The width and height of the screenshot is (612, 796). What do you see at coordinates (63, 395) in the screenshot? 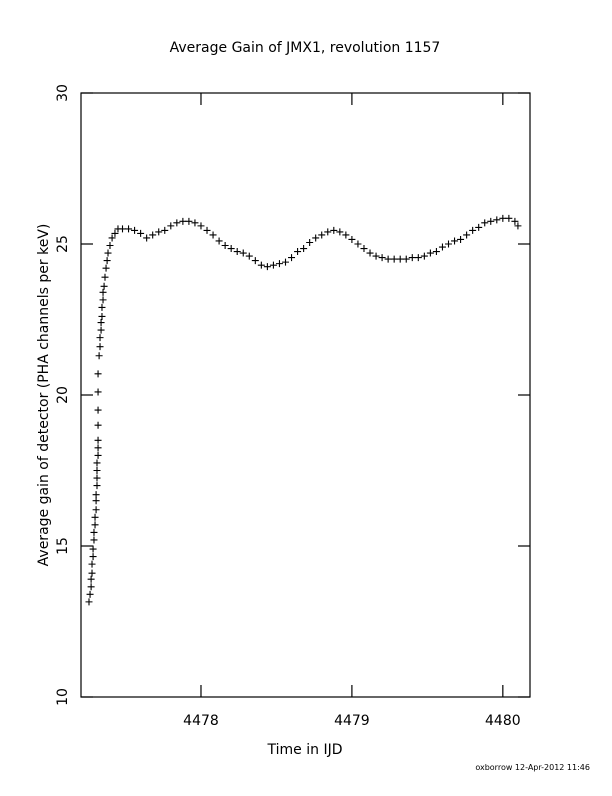
I see `y-tick-label: 20` at bounding box center [63, 395].